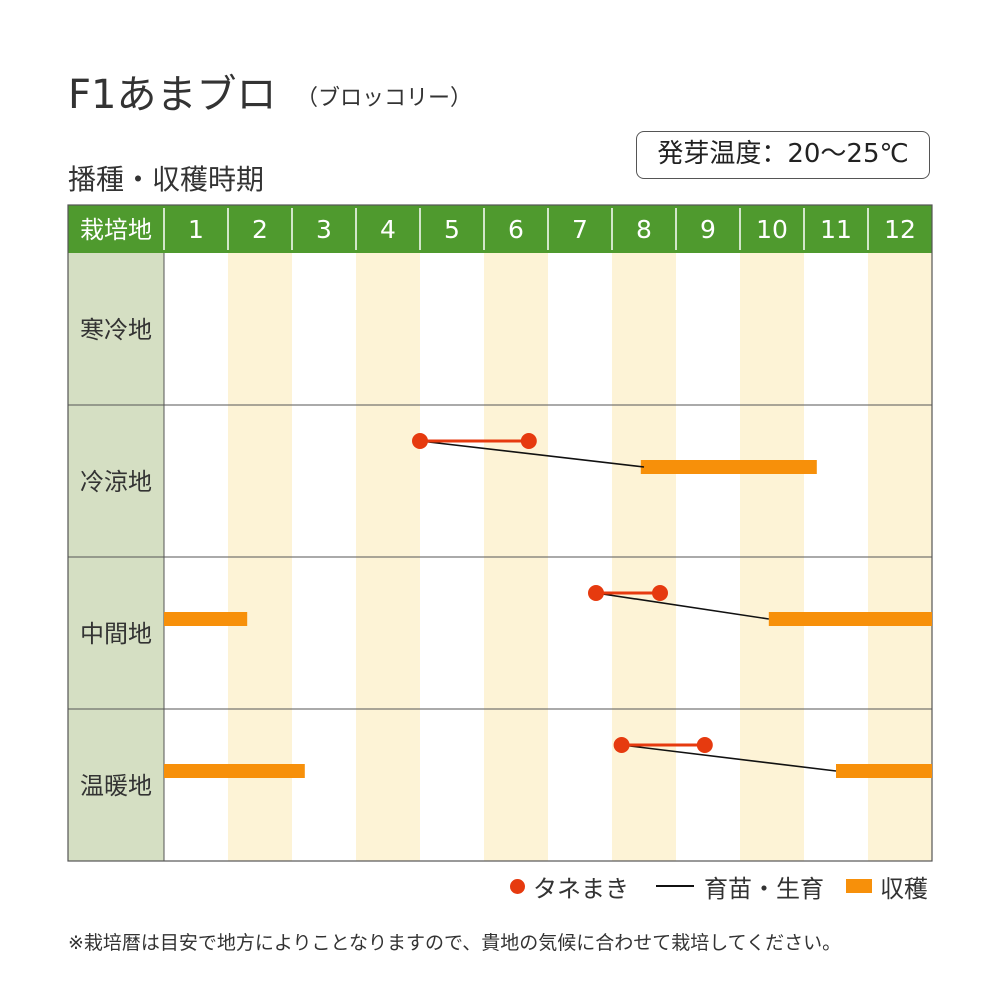 Image resolution: width=1000 pixels, height=1000 pixels. What do you see at coordinates (859, 886) in the screenshot?
I see `harvest-bar-icon` at bounding box center [859, 886].